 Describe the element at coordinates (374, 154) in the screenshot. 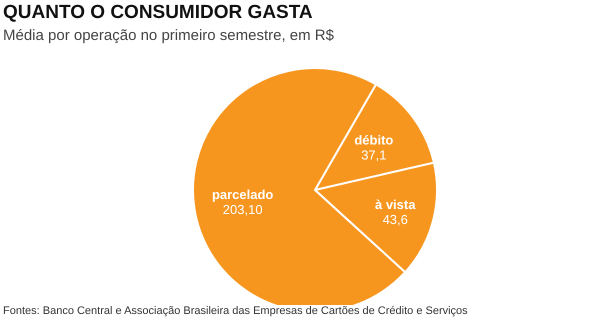

I see `data-label: 37,1` at that location.